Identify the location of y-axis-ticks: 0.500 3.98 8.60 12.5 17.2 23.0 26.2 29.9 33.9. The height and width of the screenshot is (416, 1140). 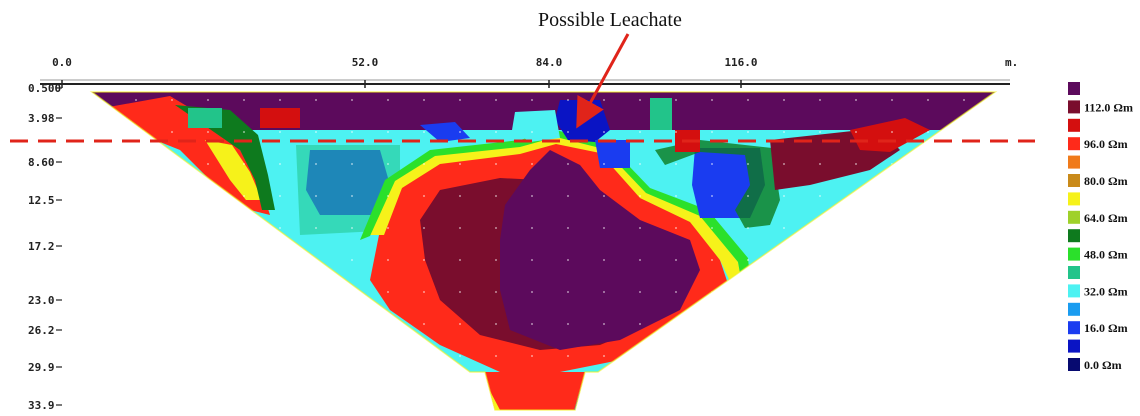
(45, 247).